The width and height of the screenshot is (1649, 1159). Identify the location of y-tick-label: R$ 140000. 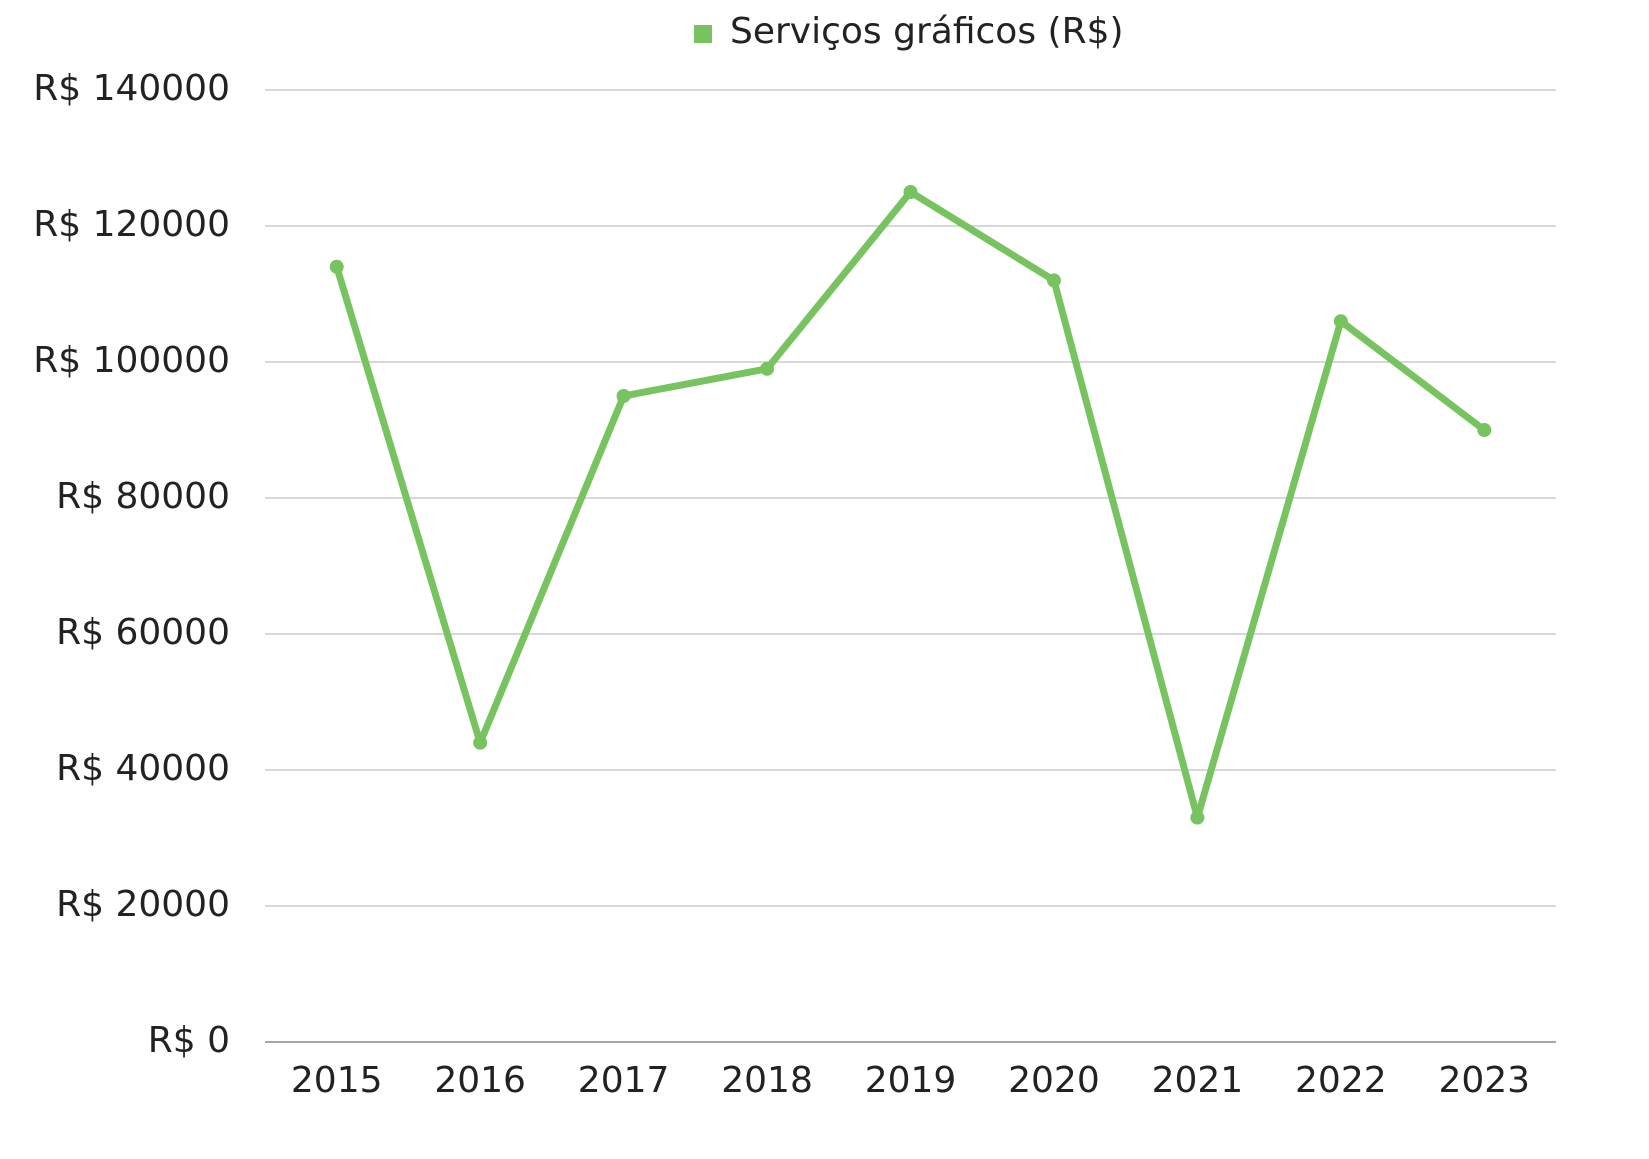
(131, 88).